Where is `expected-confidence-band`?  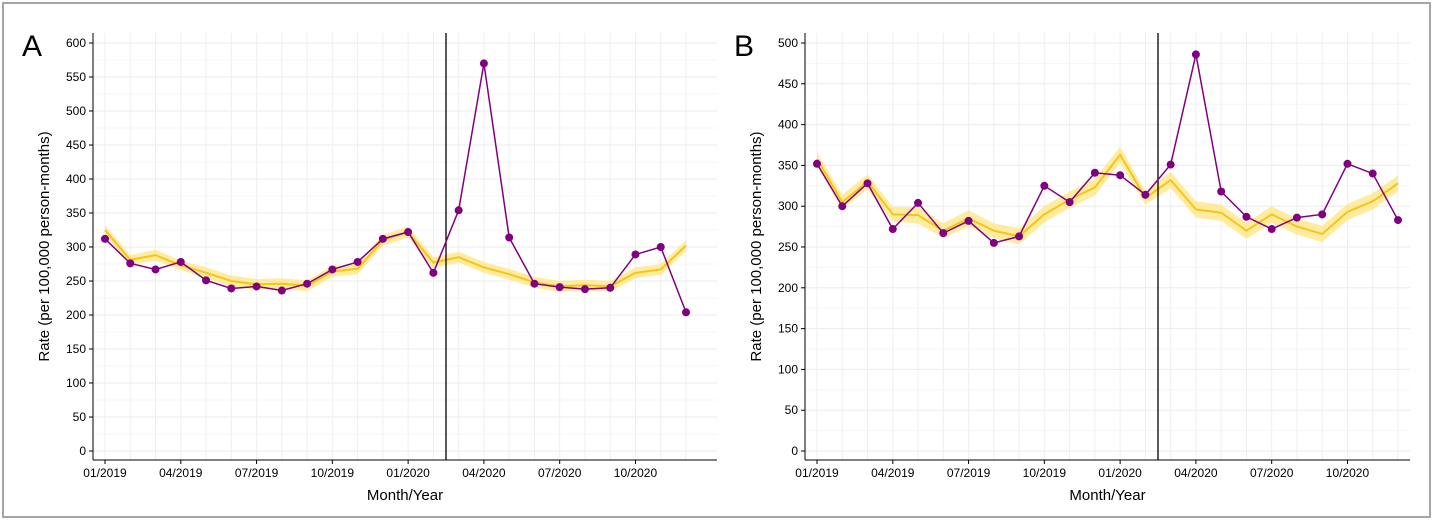
expected-confidence-band is located at coordinates (395, 258).